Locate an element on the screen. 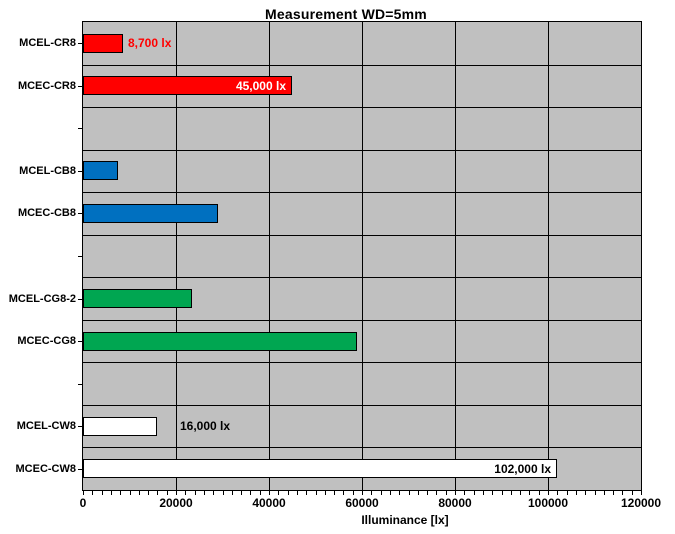  x-tick-label: 60000 is located at coordinates (362, 503).